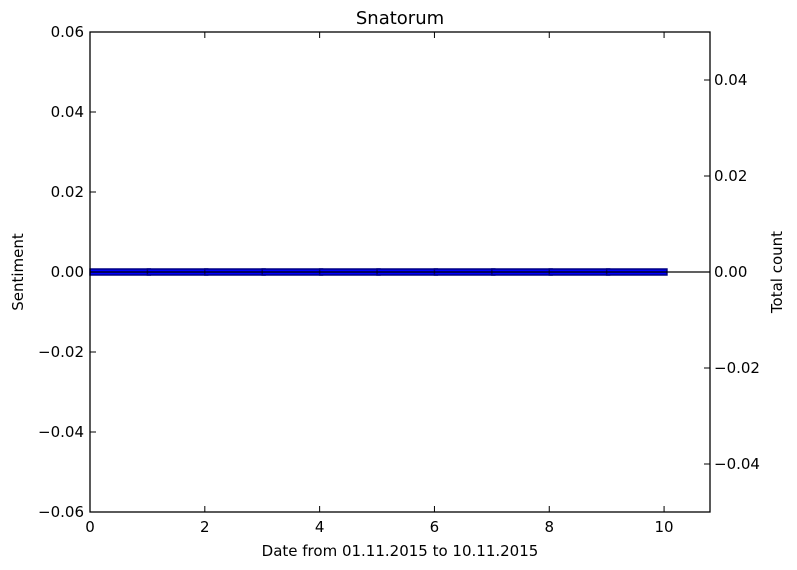 This screenshot has height=570, width=797. I want to click on y-axis-label-right: Total count, so click(777, 272).